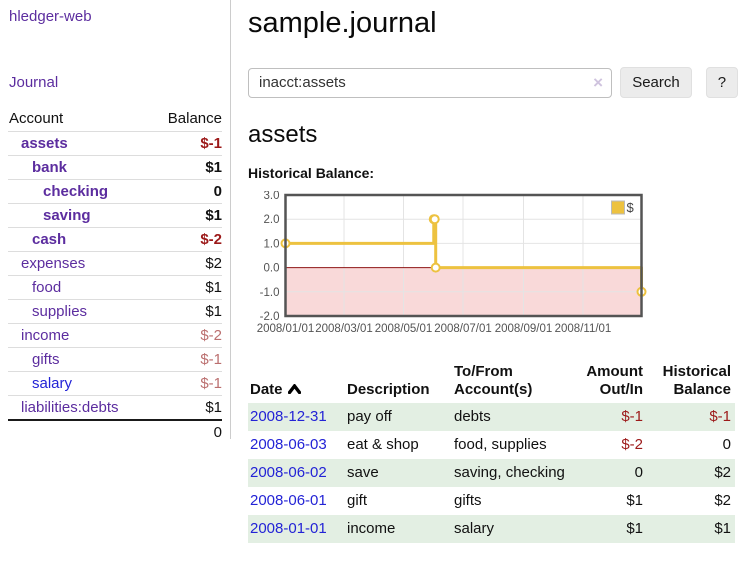  Describe the element at coordinates (115, 335) in the screenshot. I see `account-row: income $-2` at that location.